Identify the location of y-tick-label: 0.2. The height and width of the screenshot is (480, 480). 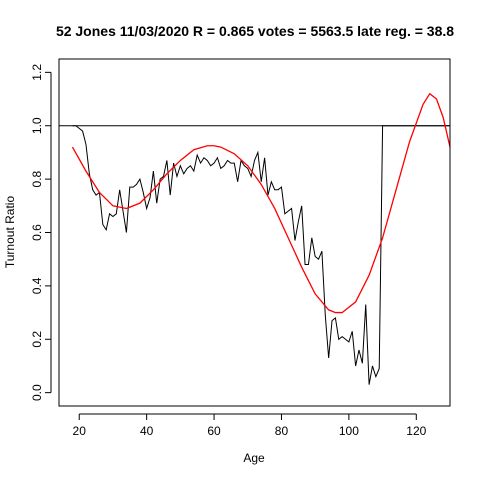
(37, 339).